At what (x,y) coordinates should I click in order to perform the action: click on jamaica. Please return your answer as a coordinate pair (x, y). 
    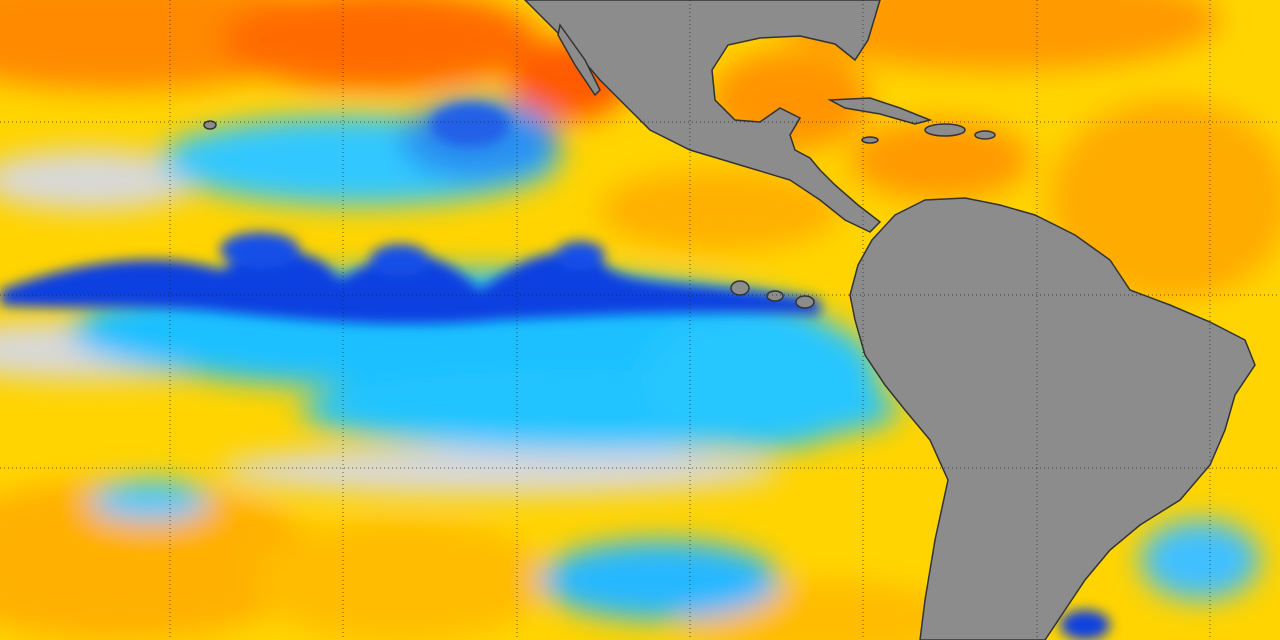
    Looking at the image, I should click on (870, 140).